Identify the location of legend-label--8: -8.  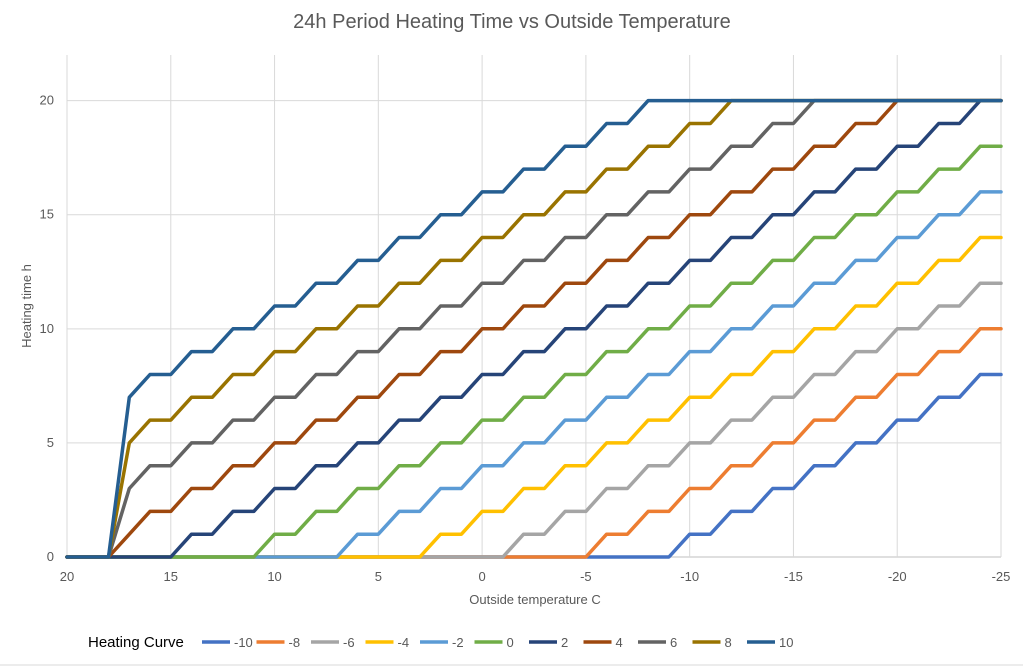
(295, 642).